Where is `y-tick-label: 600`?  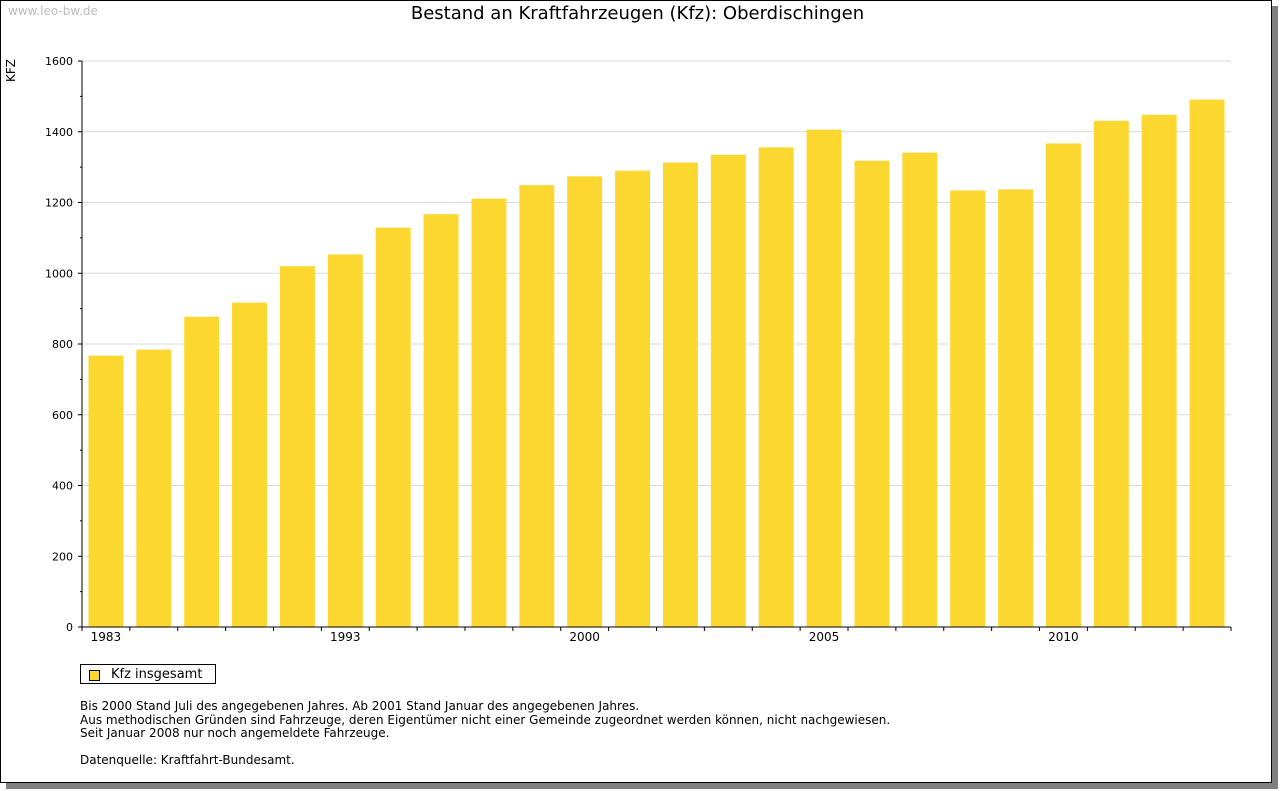
y-tick-label: 600 is located at coordinates (62, 415).